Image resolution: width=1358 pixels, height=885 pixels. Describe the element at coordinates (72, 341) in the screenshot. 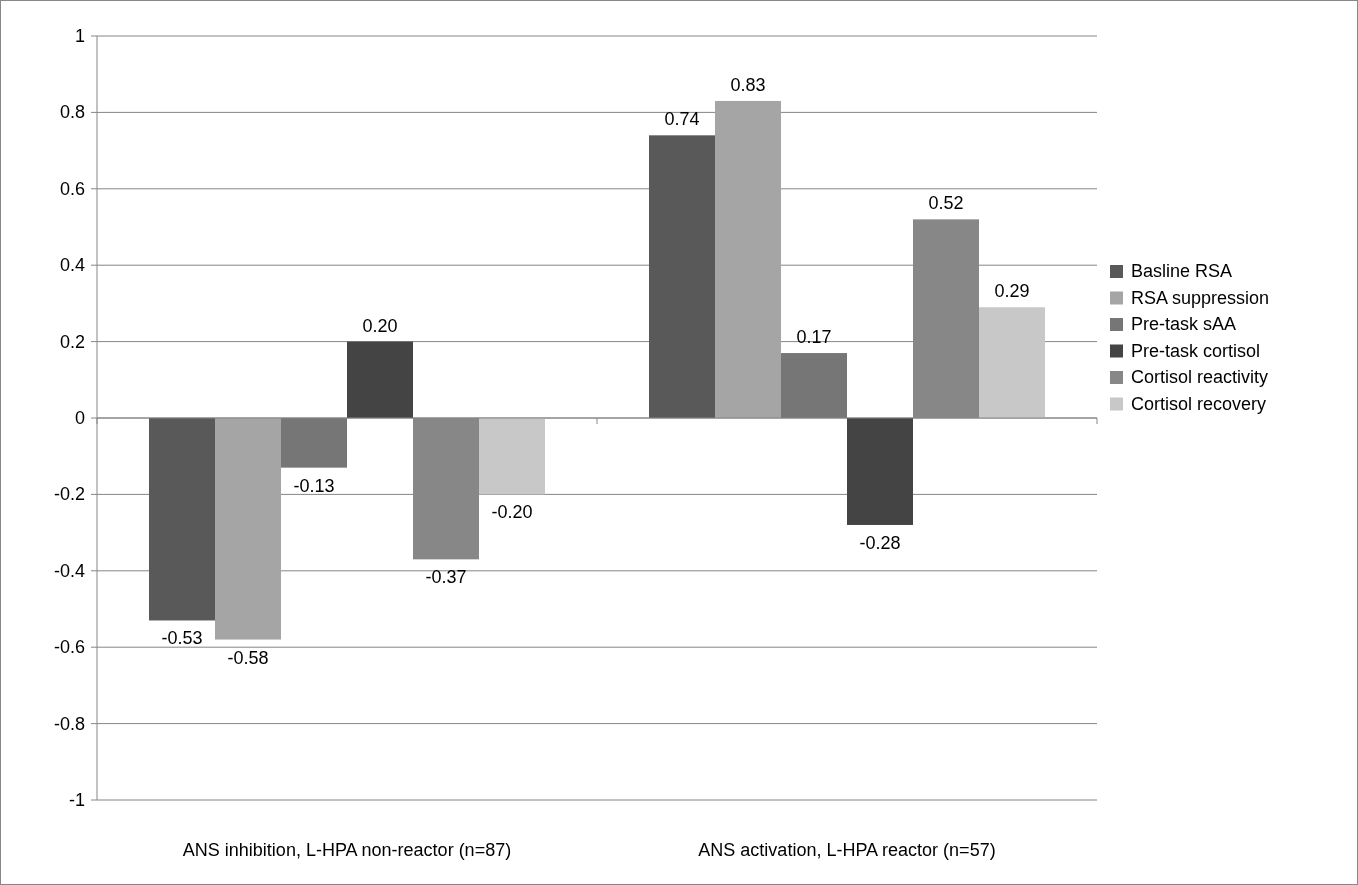

I see `y-tick-label: 0.2` at that location.